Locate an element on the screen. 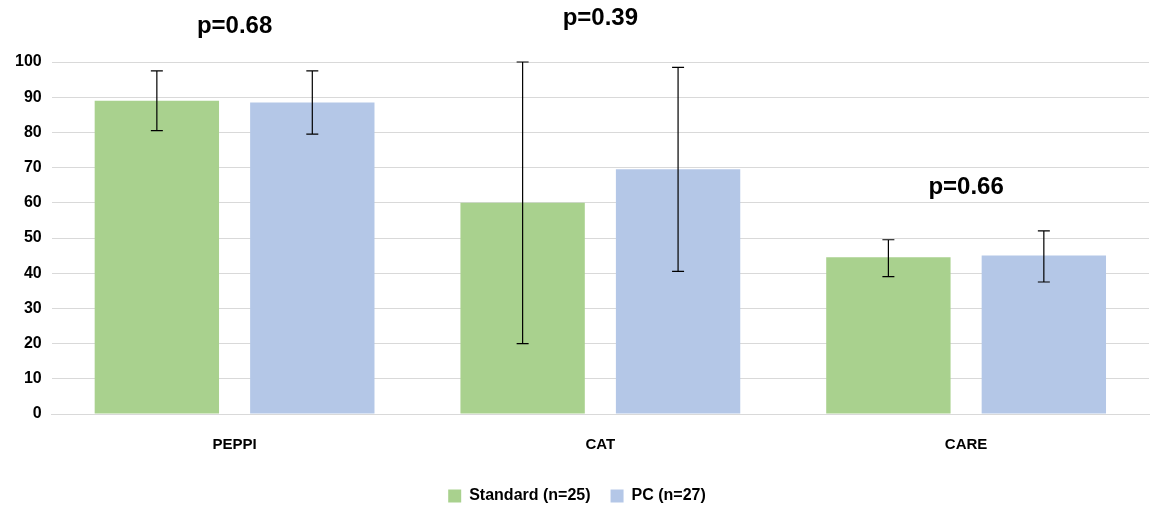 This screenshot has width=1169, height=519. y-tick-label: 80 is located at coordinates (32, 131).